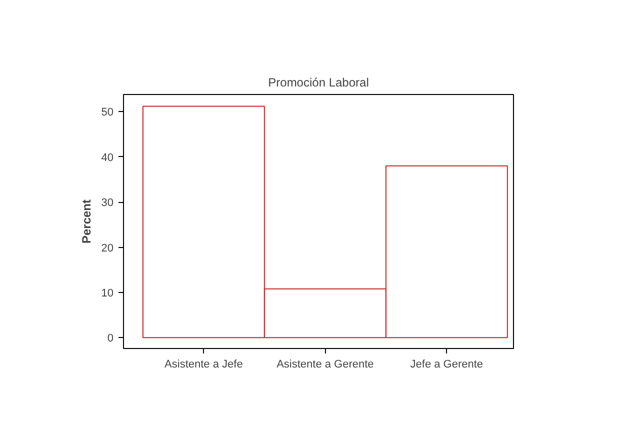 Image resolution: width=632 pixels, height=422 pixels. What do you see at coordinates (325, 364) in the screenshot?
I see `x-tick-label: Asistente a Gerente` at bounding box center [325, 364].